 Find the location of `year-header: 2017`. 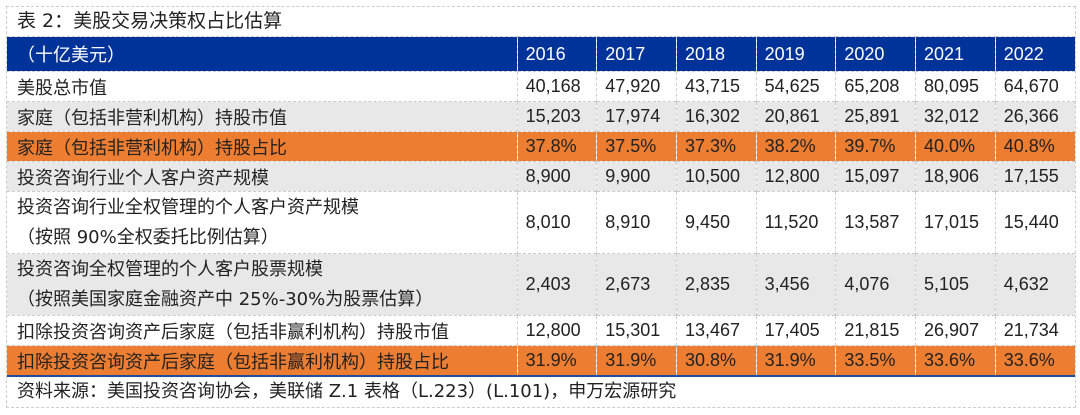

year-header: 2017 is located at coordinates (636, 54).